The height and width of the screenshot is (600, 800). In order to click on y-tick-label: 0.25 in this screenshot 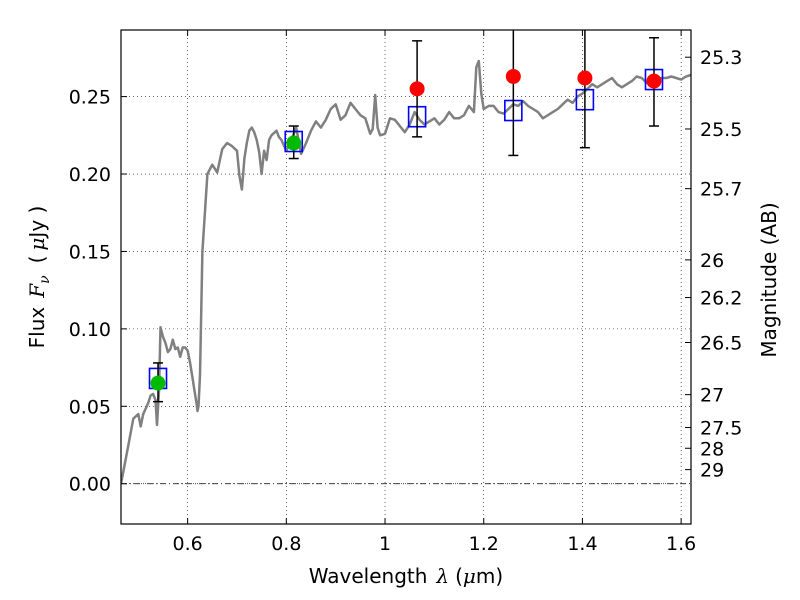, I will do `click(90, 98)`.